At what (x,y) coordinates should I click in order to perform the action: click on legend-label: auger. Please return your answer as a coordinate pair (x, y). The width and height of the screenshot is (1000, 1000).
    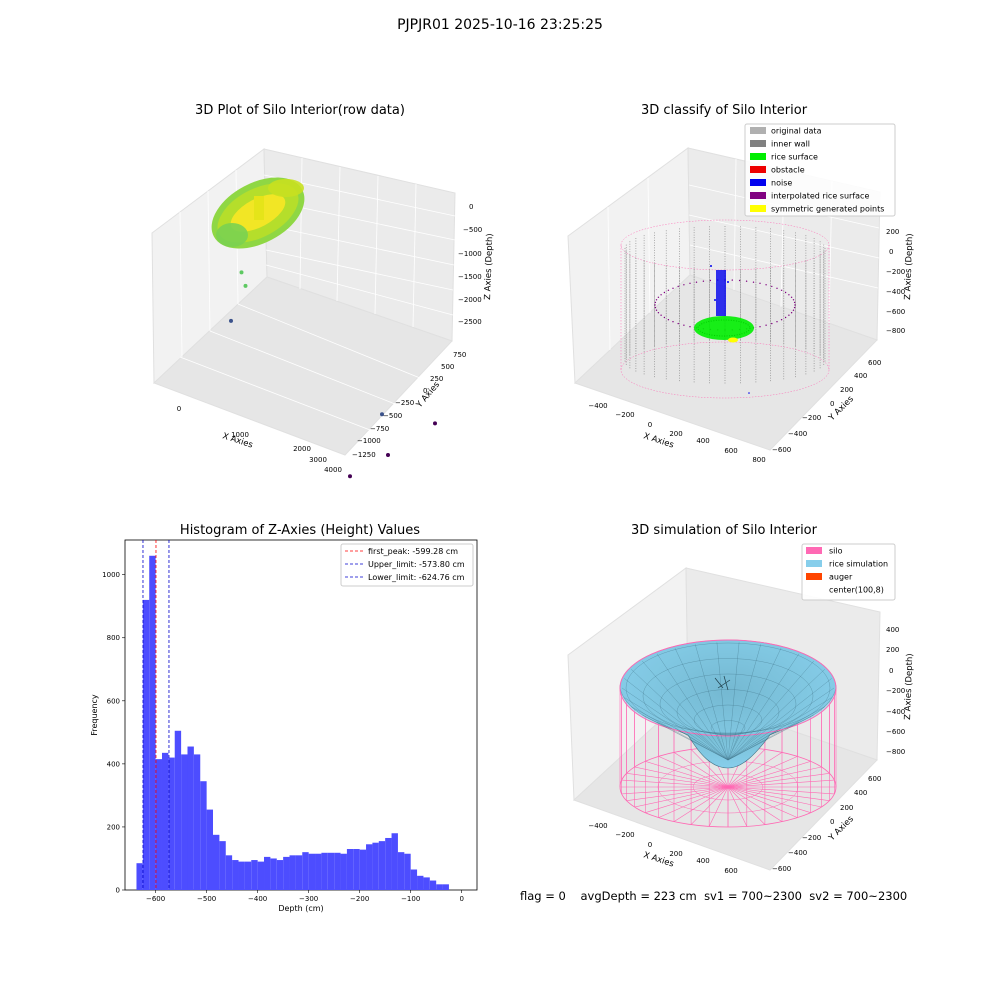
    Looking at the image, I should click on (841, 577).